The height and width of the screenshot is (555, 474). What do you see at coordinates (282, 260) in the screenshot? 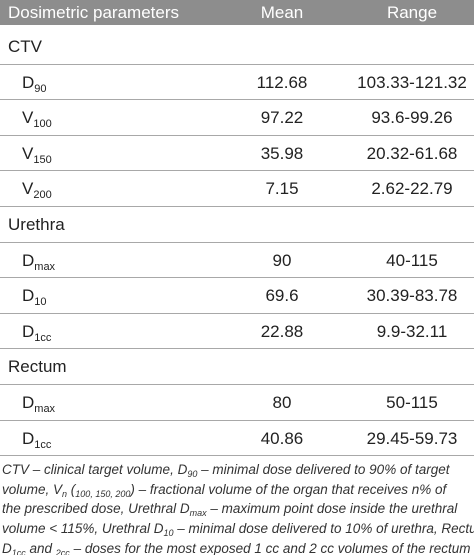
I see `mean-value: 90` at bounding box center [282, 260].